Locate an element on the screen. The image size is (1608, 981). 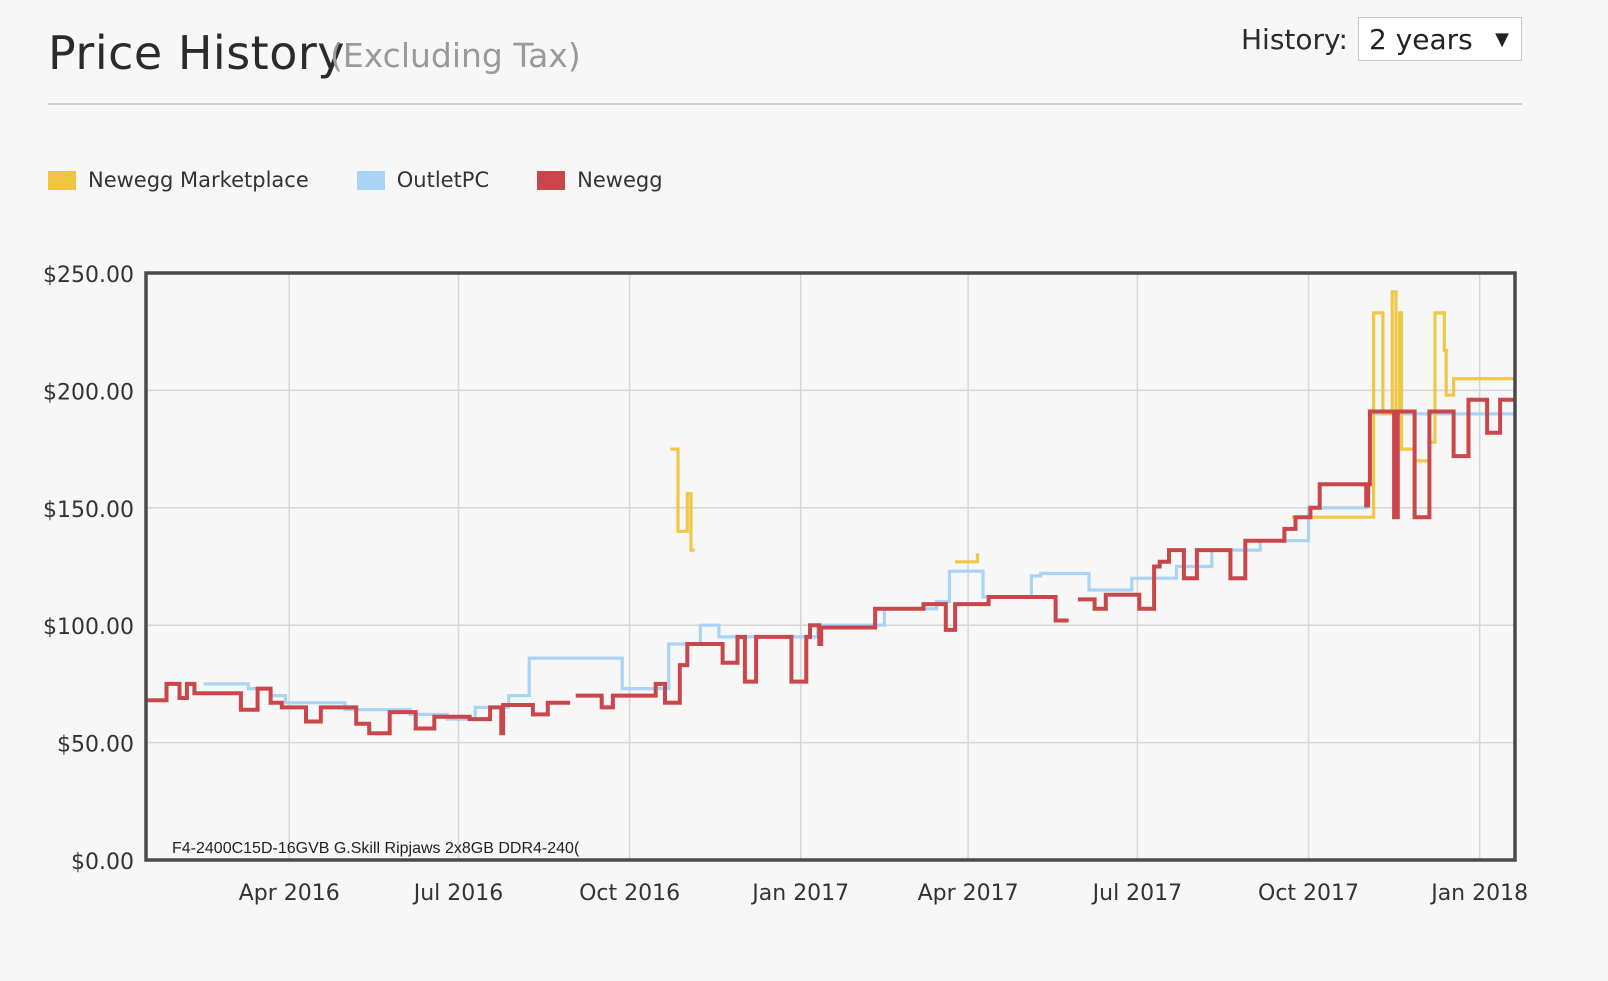
legend-swatch-newegg is located at coordinates (551, 180).